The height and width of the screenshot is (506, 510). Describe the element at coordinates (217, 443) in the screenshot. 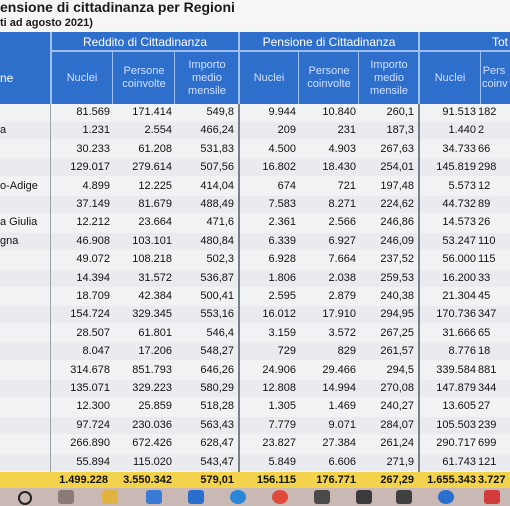

I see `table-cell: 628,47` at that location.